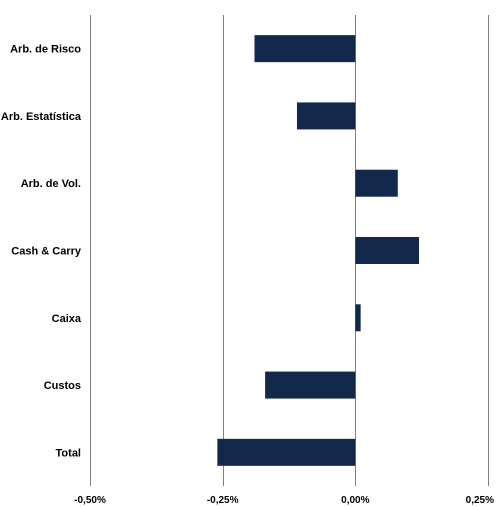 The width and height of the screenshot is (497, 507). I want to click on category-label: Custos, so click(62, 386).